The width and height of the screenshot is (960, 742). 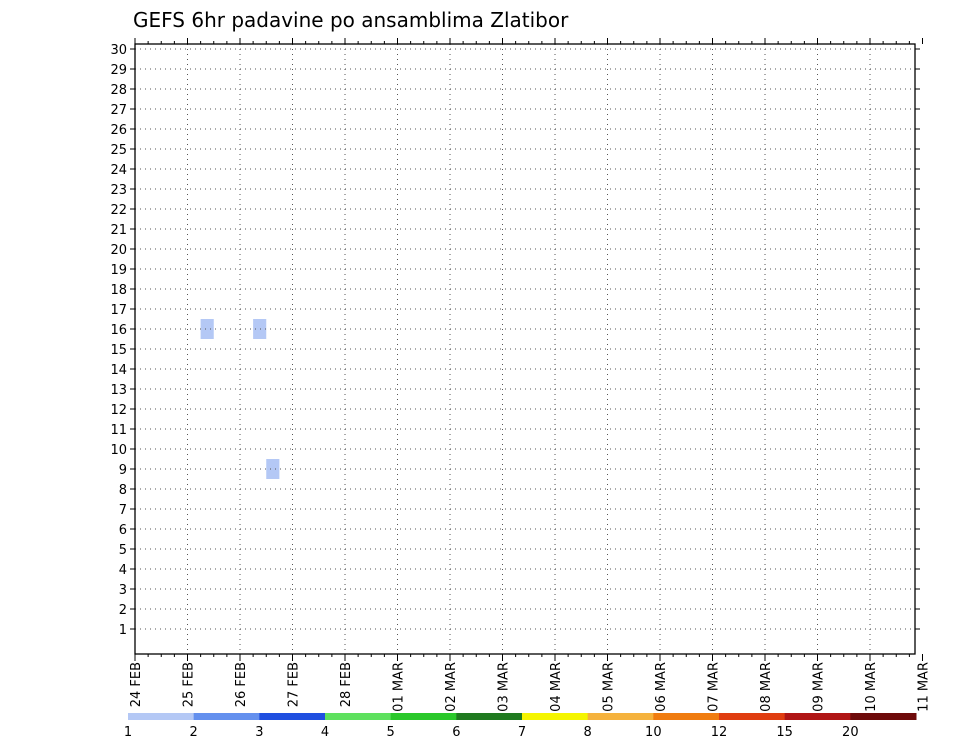 I want to click on legend-label-9: 12, so click(x=719, y=732).